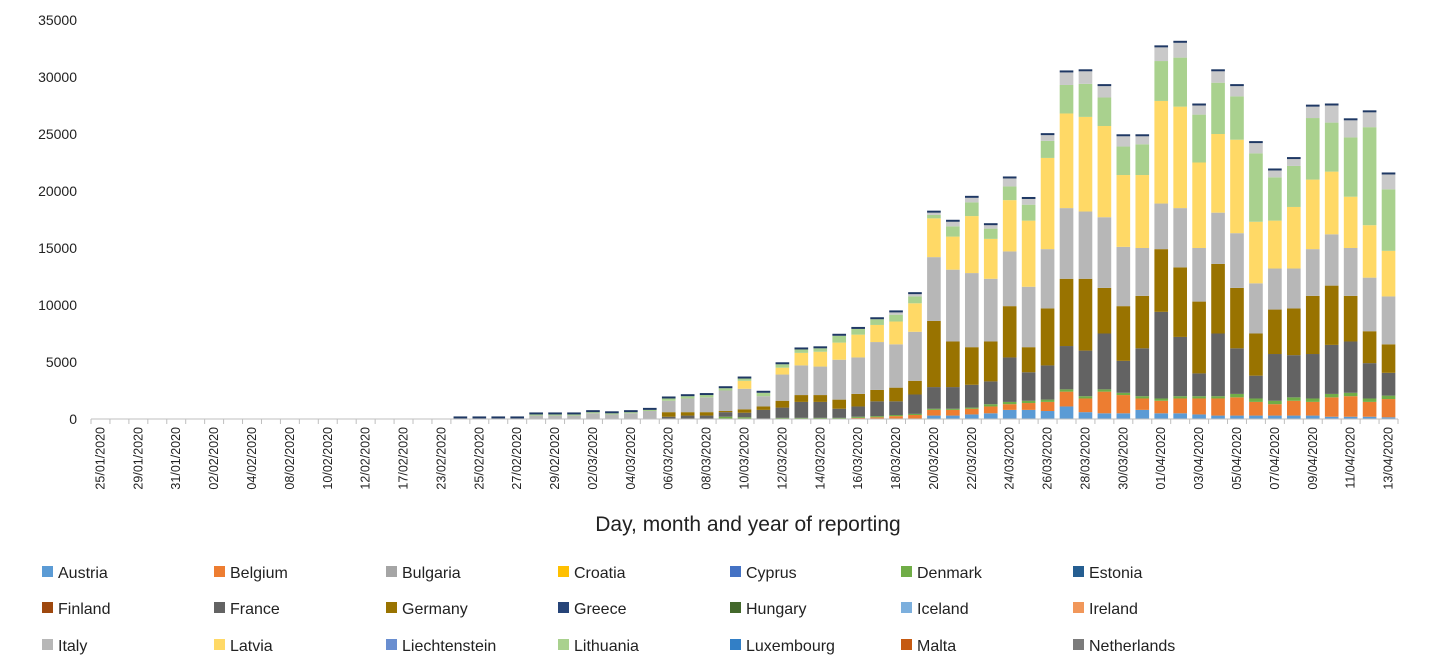  Describe the element at coordinates (255, 609) in the screenshot. I see `legend-label: France` at that location.